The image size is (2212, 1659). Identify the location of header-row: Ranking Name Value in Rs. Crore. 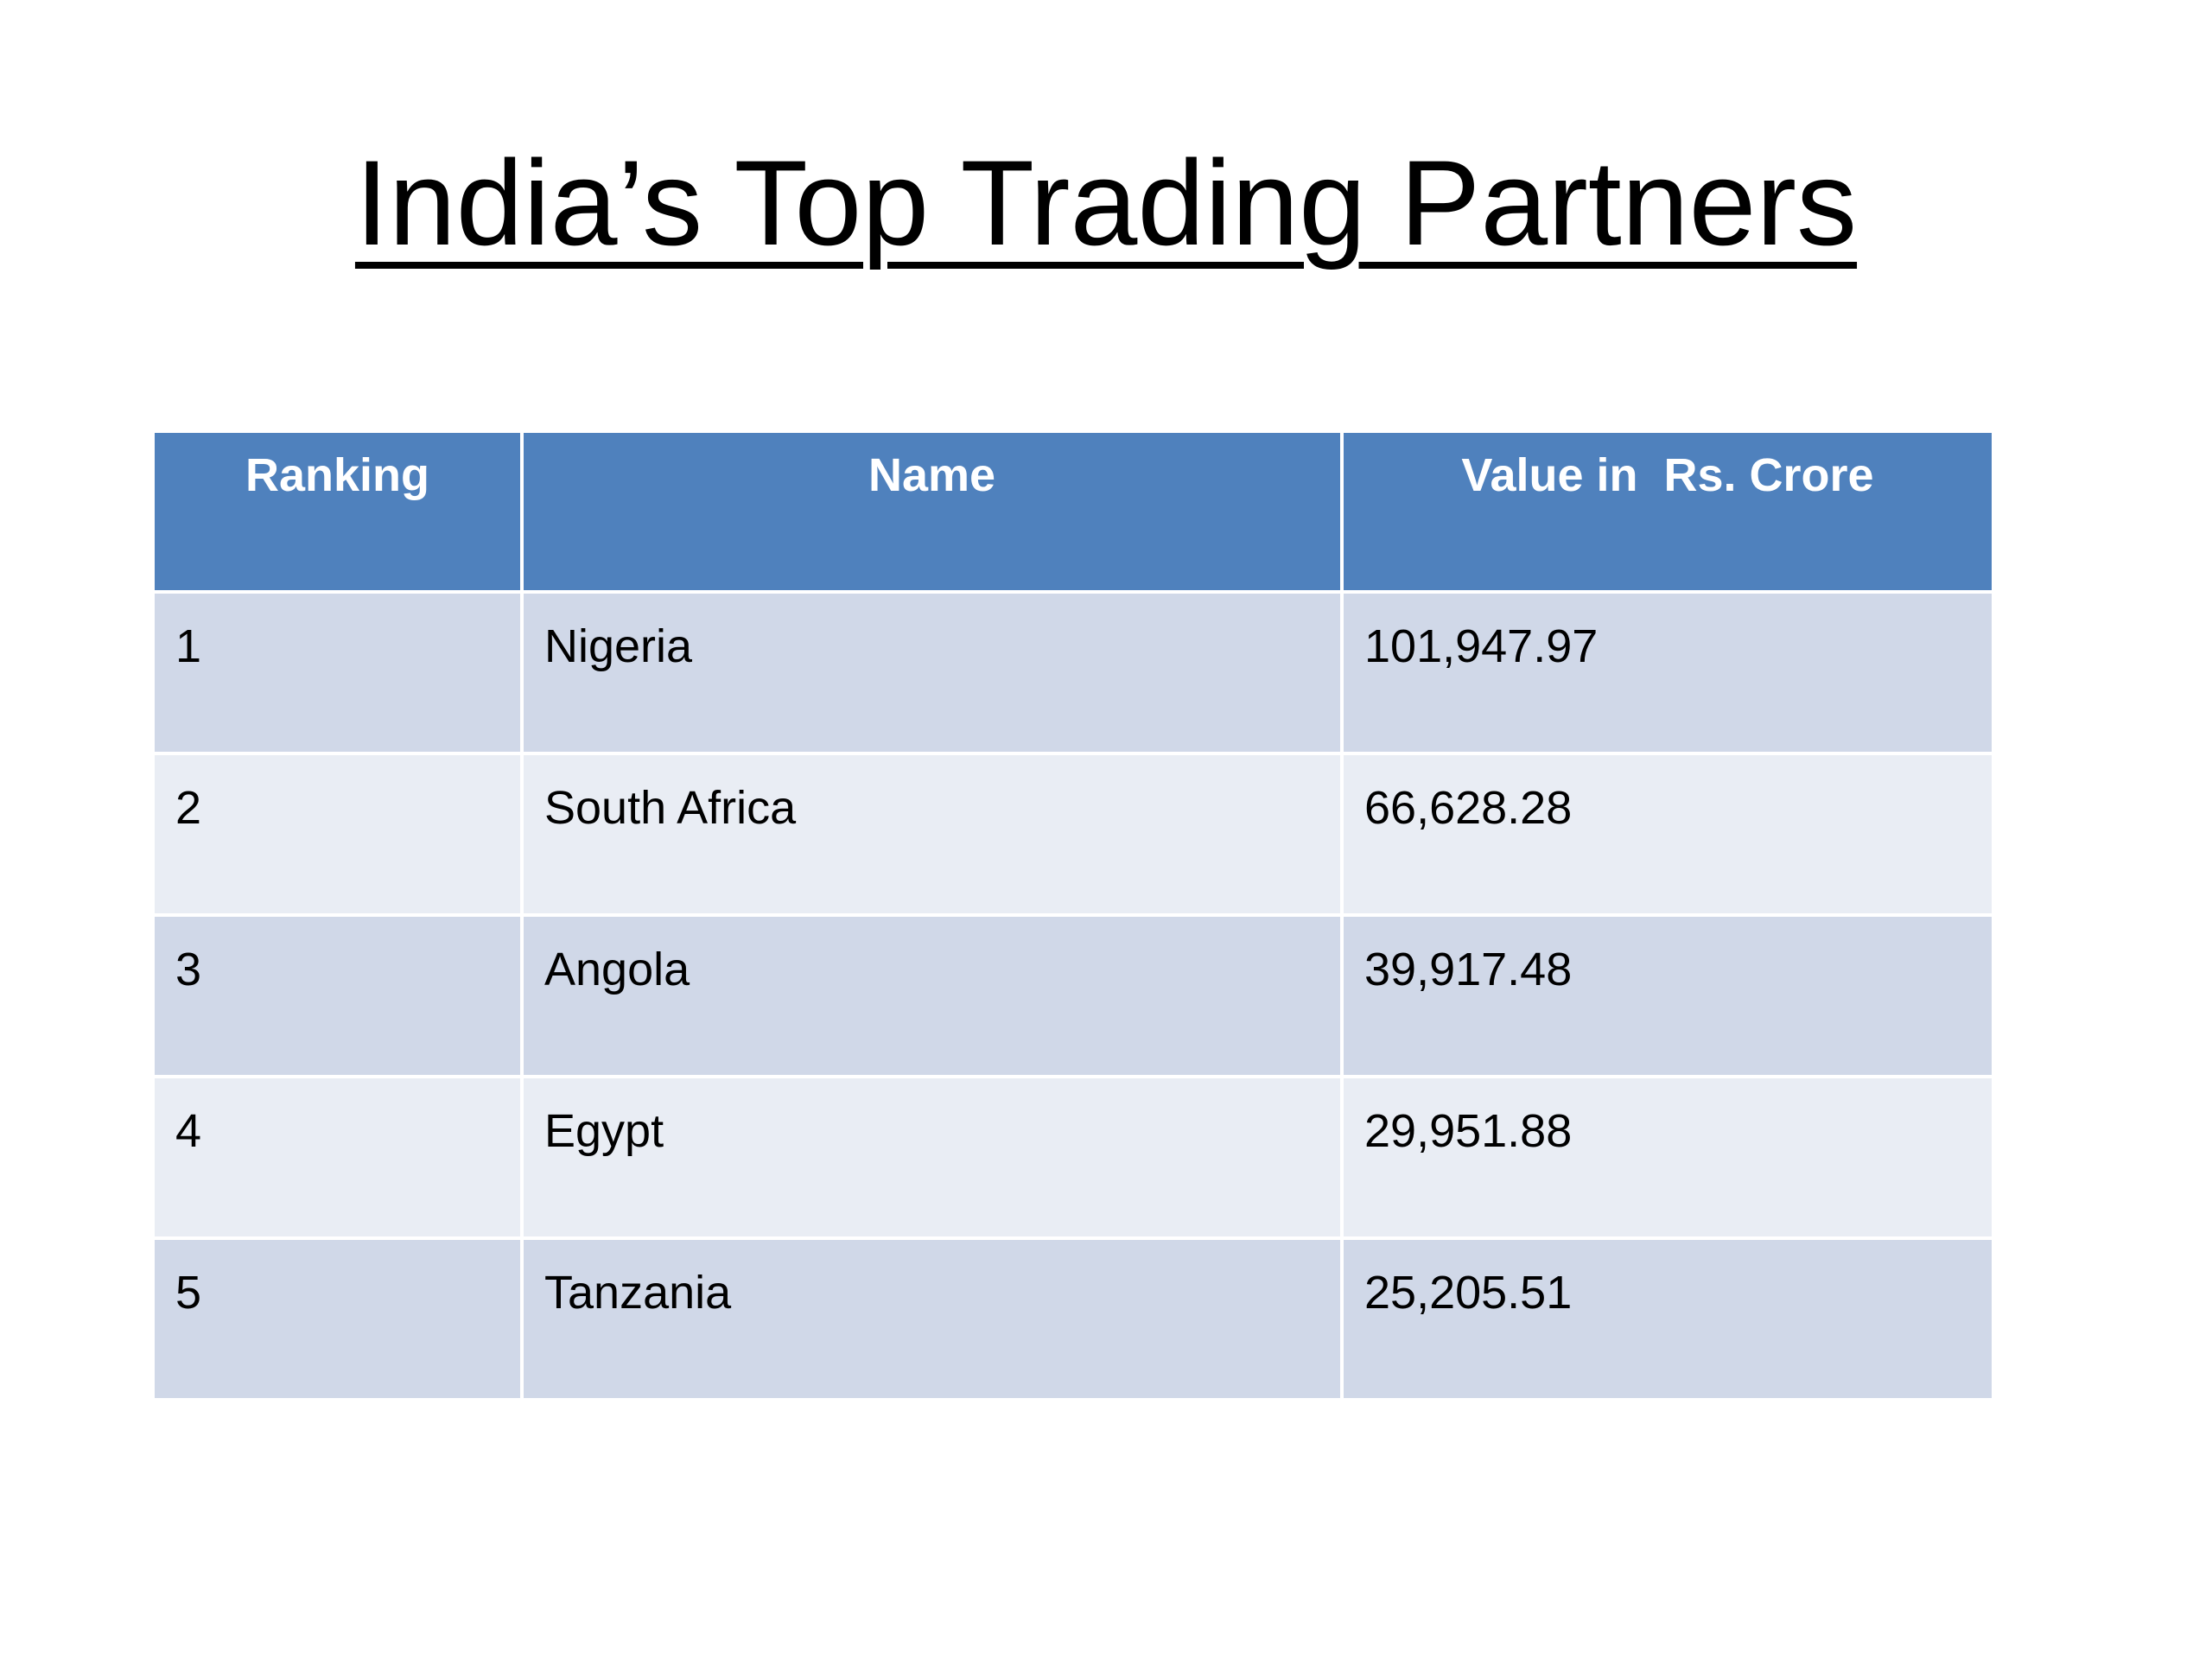
(1073, 511).